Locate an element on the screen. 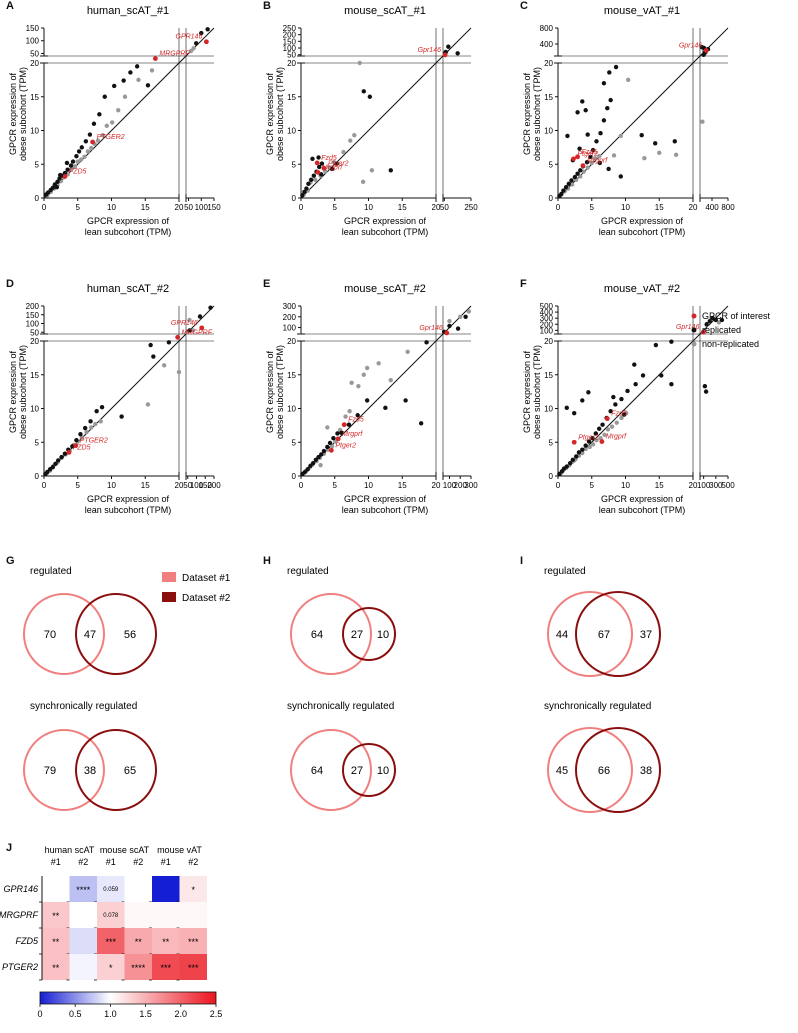 Image resolution: width=798 pixels, height=1033 pixels. venn-count-overlap: 27 is located at coordinates (357, 771).